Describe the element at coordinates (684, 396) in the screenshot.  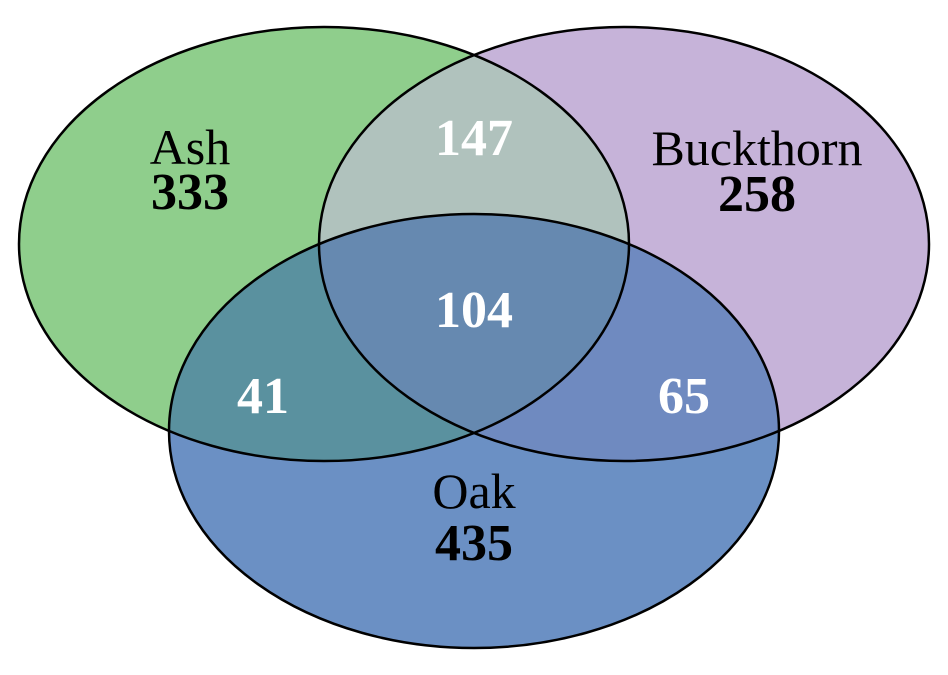
I see `buckthorn-oak-overlap-count: 65` at that location.